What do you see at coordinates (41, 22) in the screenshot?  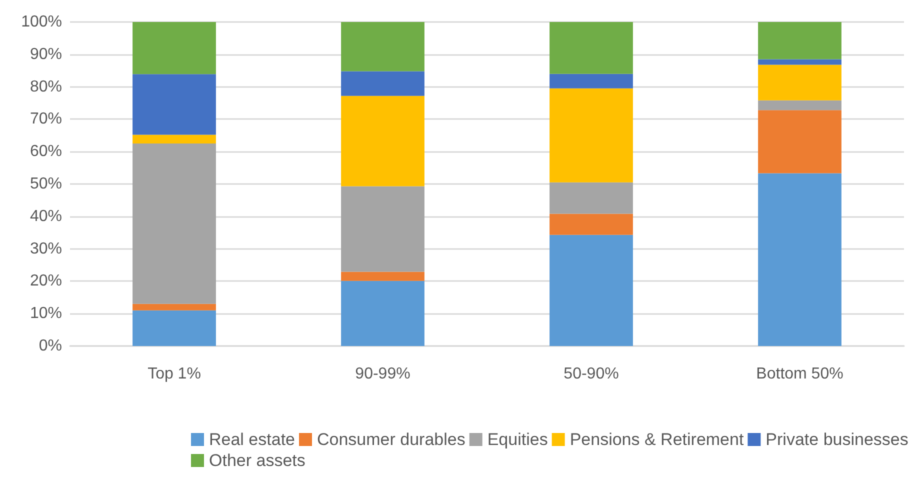 I see `y-tick-label: 100%` at bounding box center [41, 22].